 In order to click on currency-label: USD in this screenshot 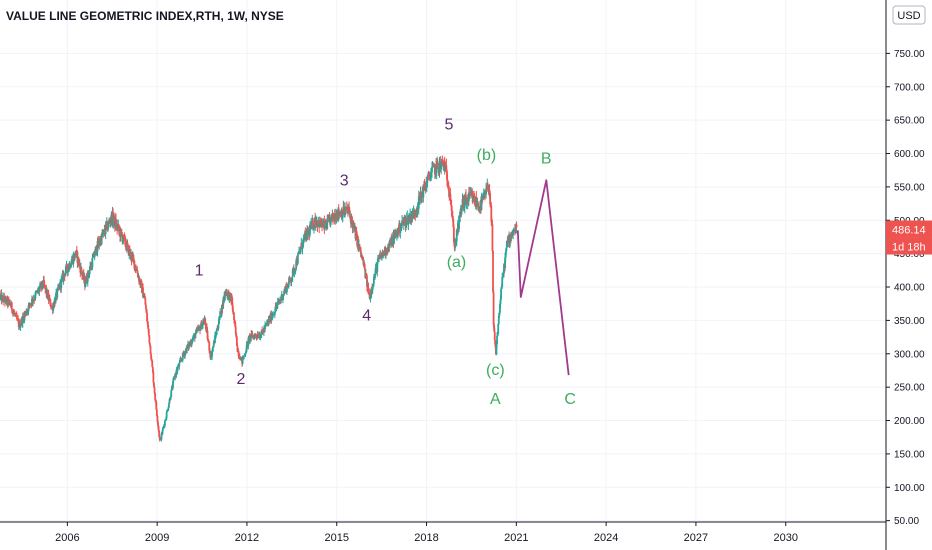, I will do `click(908, 16)`.